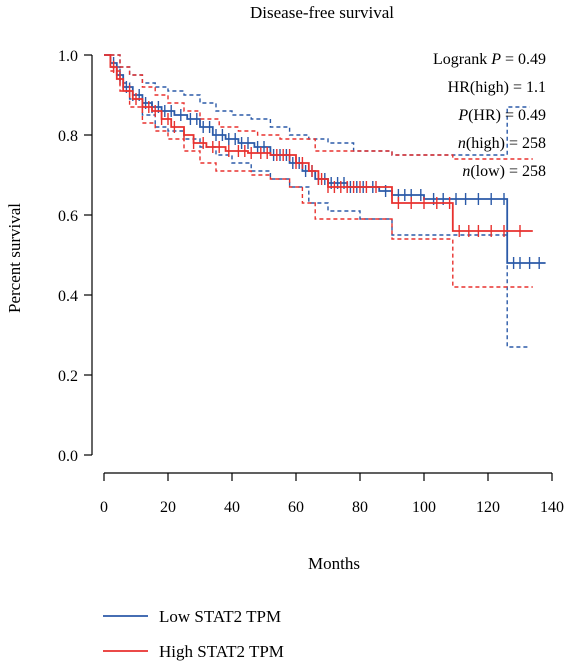 Image resolution: width=569 pixels, height=665 pixels. What do you see at coordinates (68, 136) in the screenshot?
I see `y-tick-label: 0.8` at bounding box center [68, 136].